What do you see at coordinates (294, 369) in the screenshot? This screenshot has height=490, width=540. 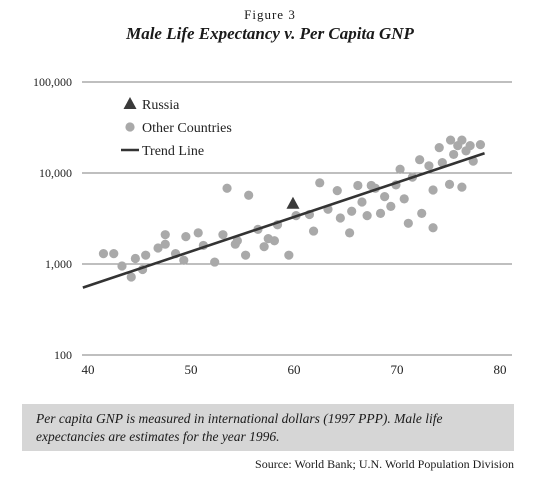 I see `x-tick-label: 60` at bounding box center [294, 369].